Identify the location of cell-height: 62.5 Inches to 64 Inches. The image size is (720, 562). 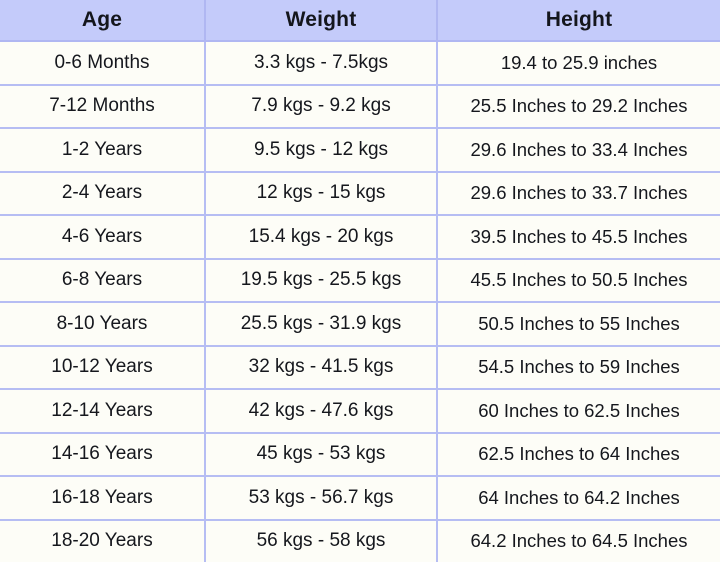
(578, 455).